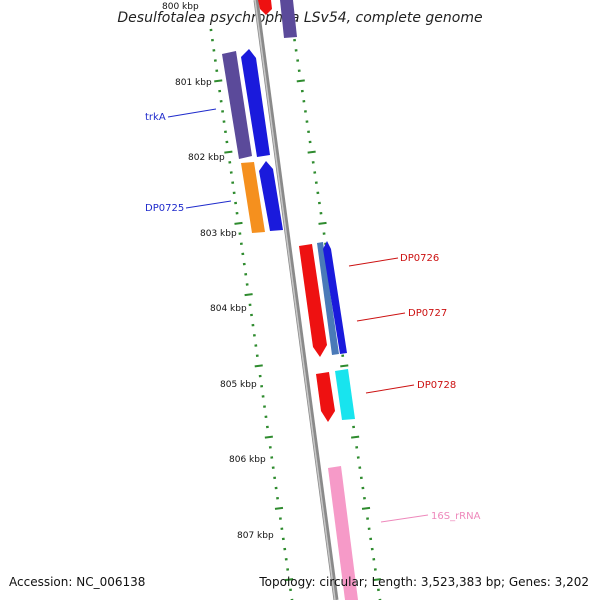 The image size is (600, 600). What do you see at coordinates (255, 103) in the screenshot?
I see `gene-feature-blue-trkA` at bounding box center [255, 103].